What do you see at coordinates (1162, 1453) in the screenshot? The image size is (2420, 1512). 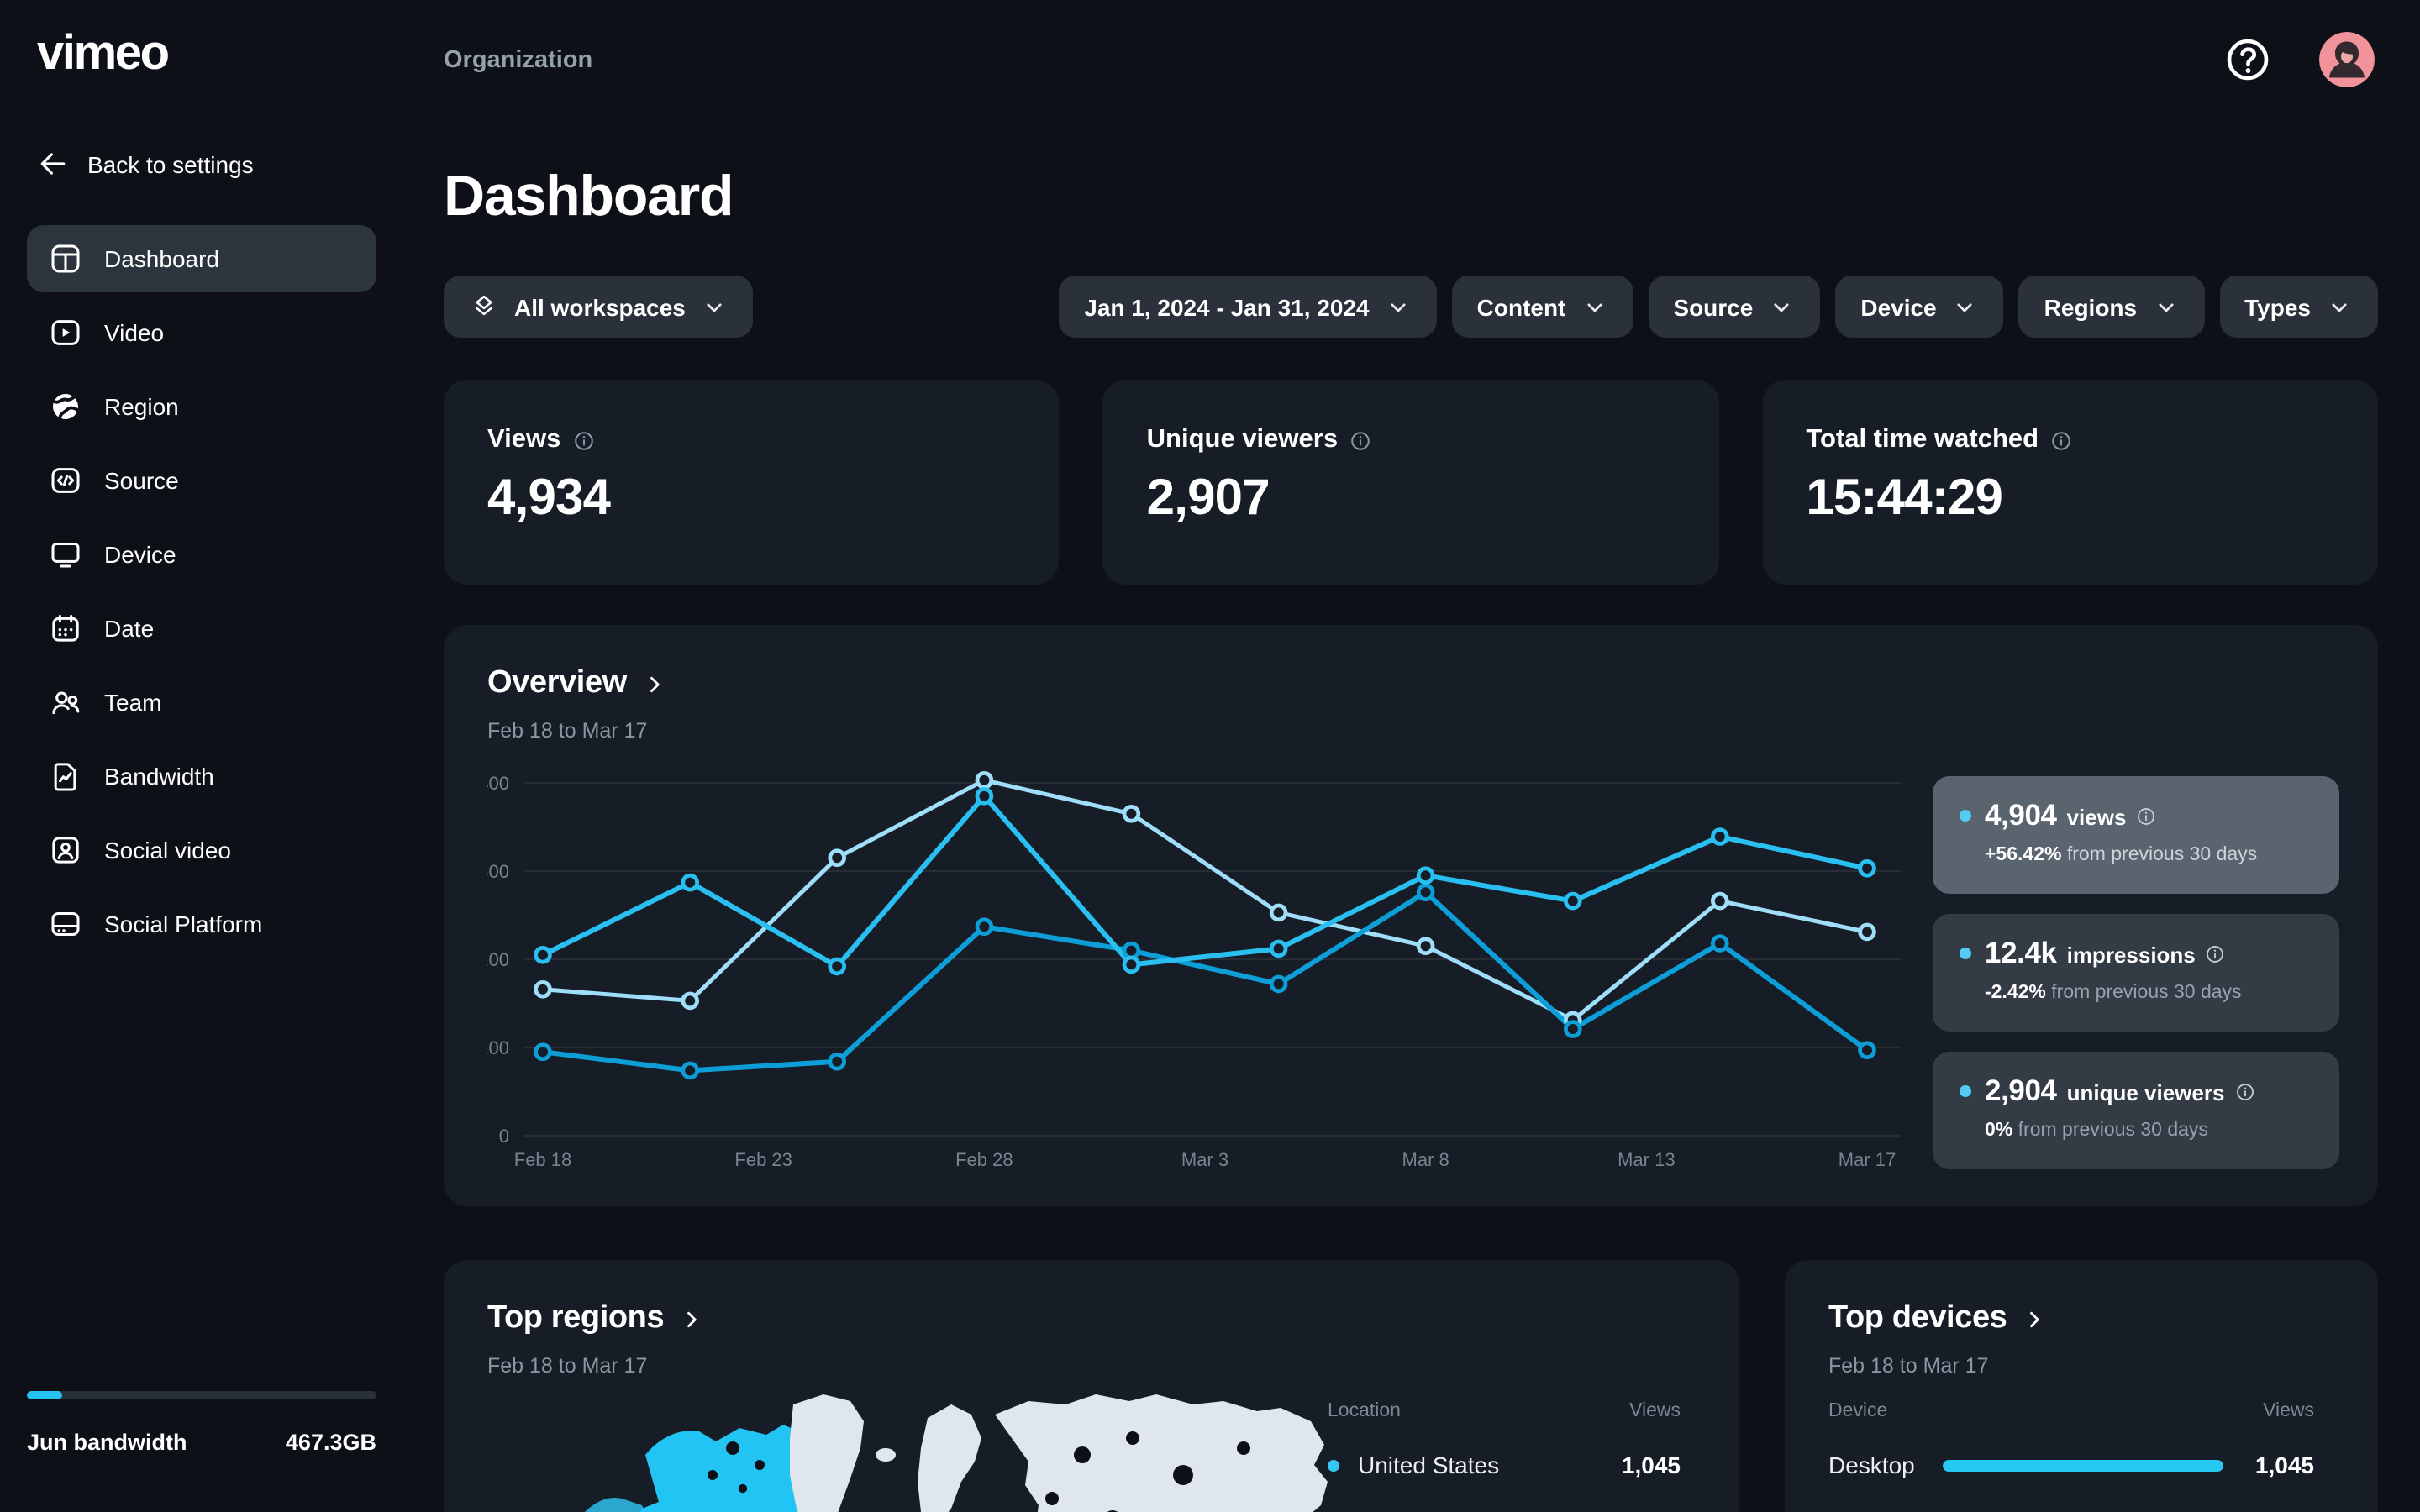 I see `map-region-asia` at bounding box center [1162, 1453].